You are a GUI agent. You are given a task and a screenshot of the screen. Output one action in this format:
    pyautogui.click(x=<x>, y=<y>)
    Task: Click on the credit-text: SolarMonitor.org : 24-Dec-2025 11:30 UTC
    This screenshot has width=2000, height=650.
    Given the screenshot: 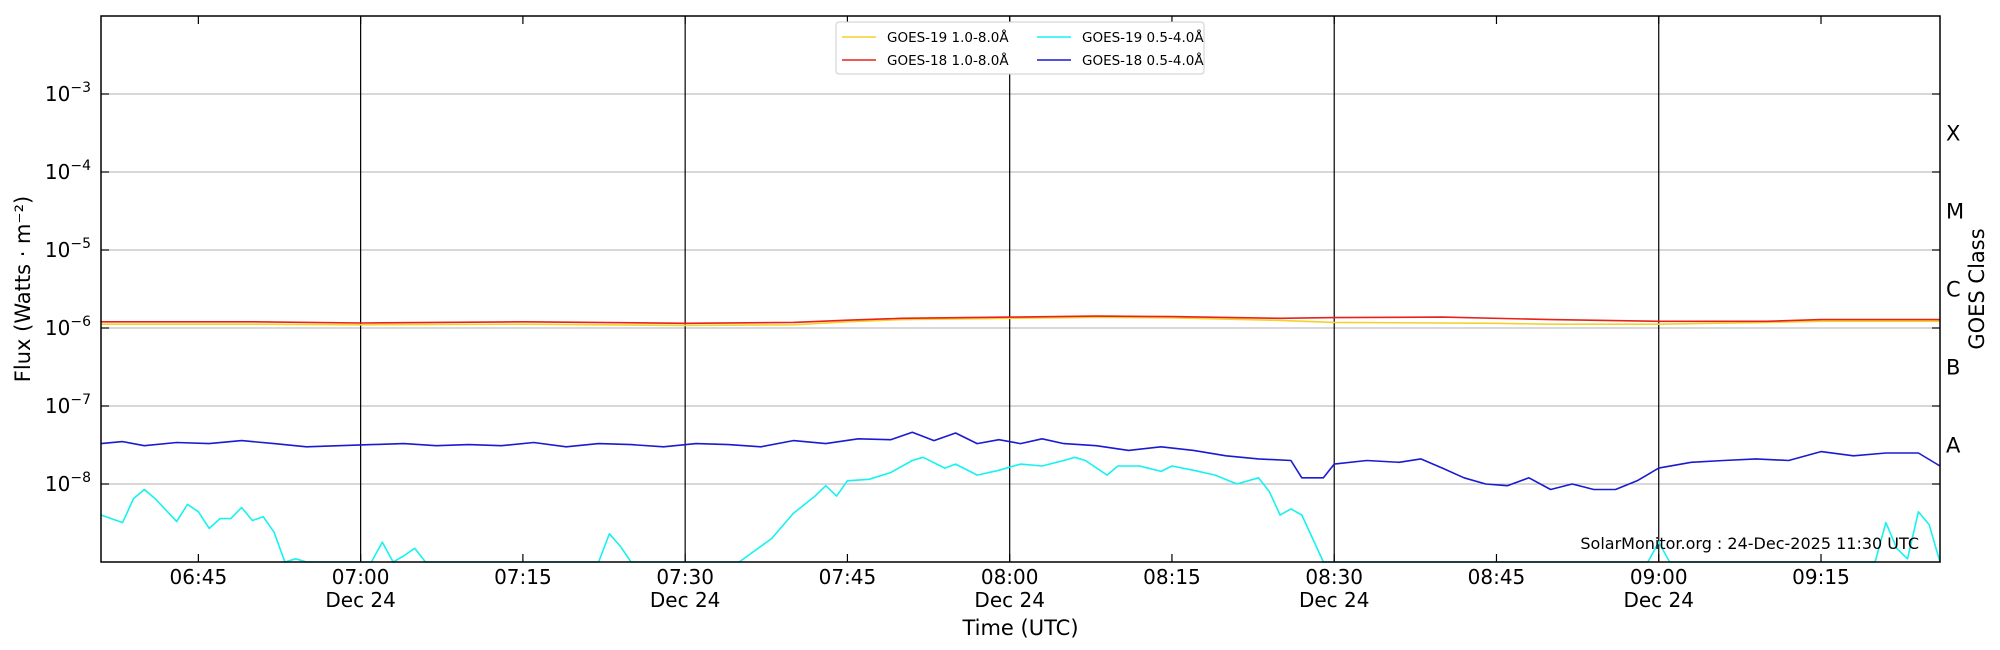 What is the action you would take?
    pyautogui.click(x=1749, y=543)
    